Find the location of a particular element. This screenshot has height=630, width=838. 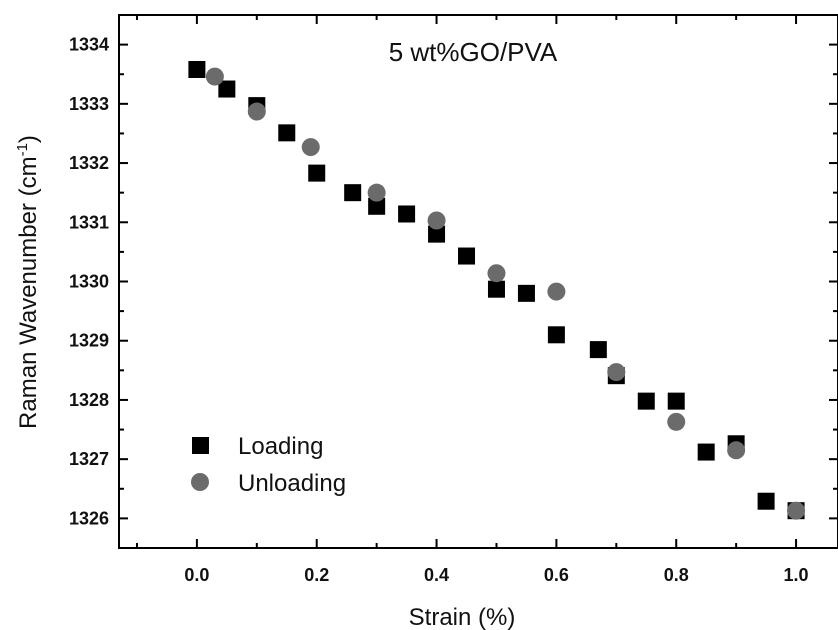

legend-marker-unloading is located at coordinates (200, 482).